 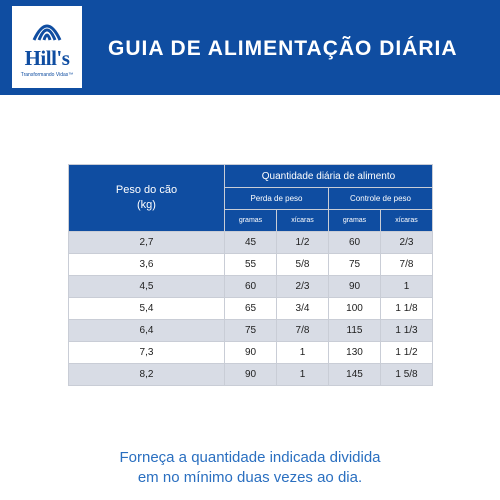 What do you see at coordinates (354, 352) in the screenshot?
I see `grams-cell: 130` at bounding box center [354, 352].